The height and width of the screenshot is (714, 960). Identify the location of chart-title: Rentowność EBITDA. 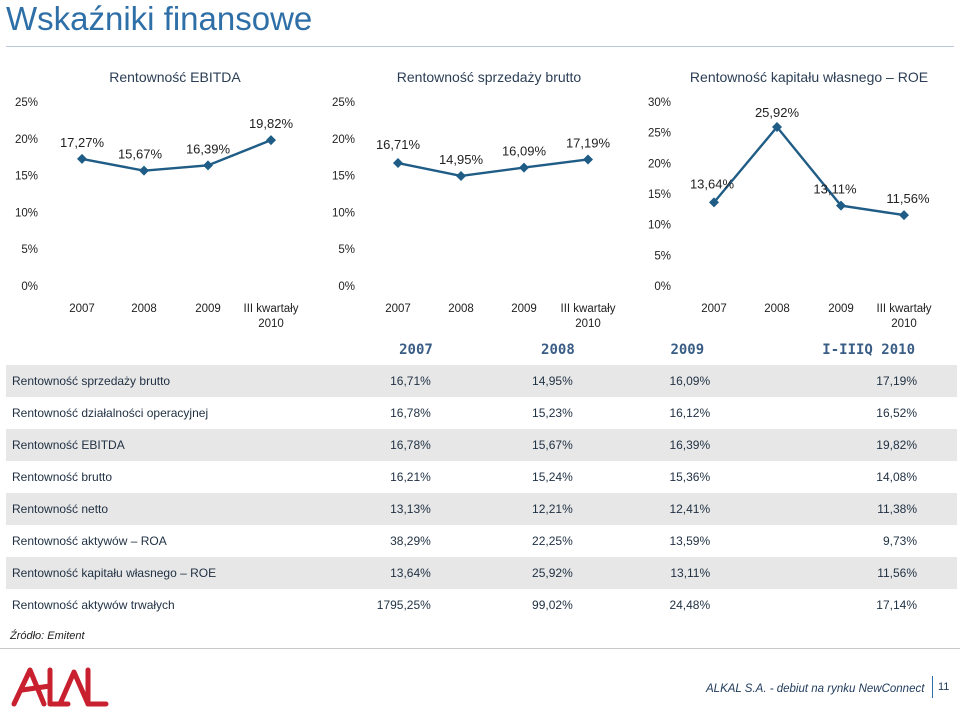
(175, 77).